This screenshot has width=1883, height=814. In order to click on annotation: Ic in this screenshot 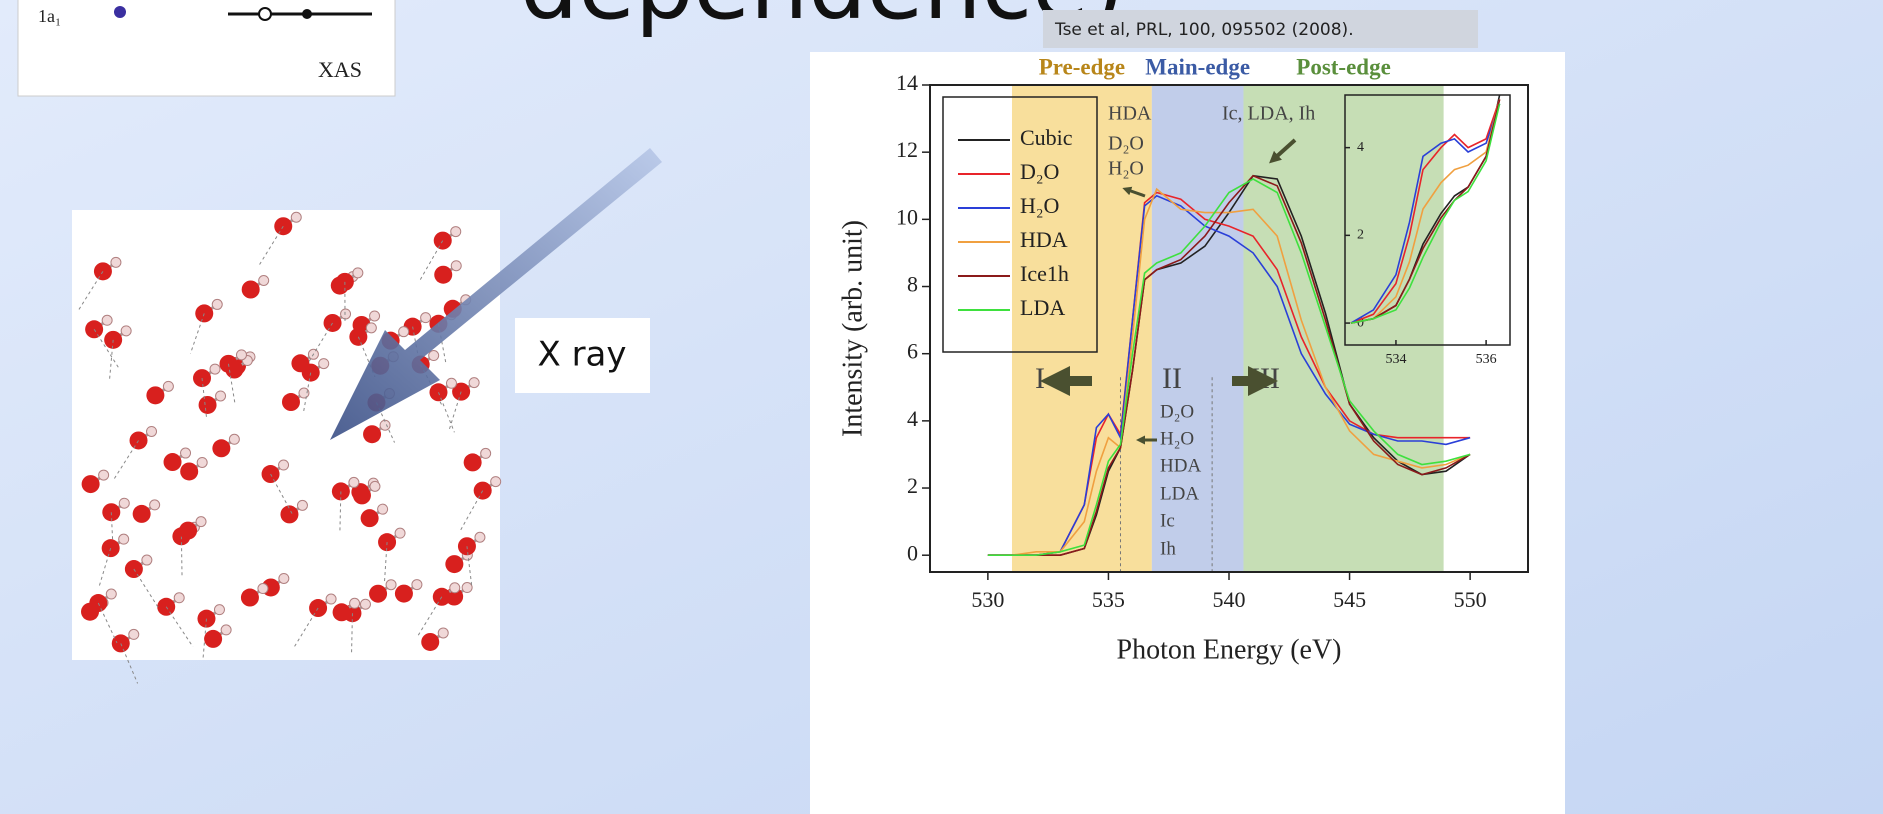, I will do `click(1167, 520)`.